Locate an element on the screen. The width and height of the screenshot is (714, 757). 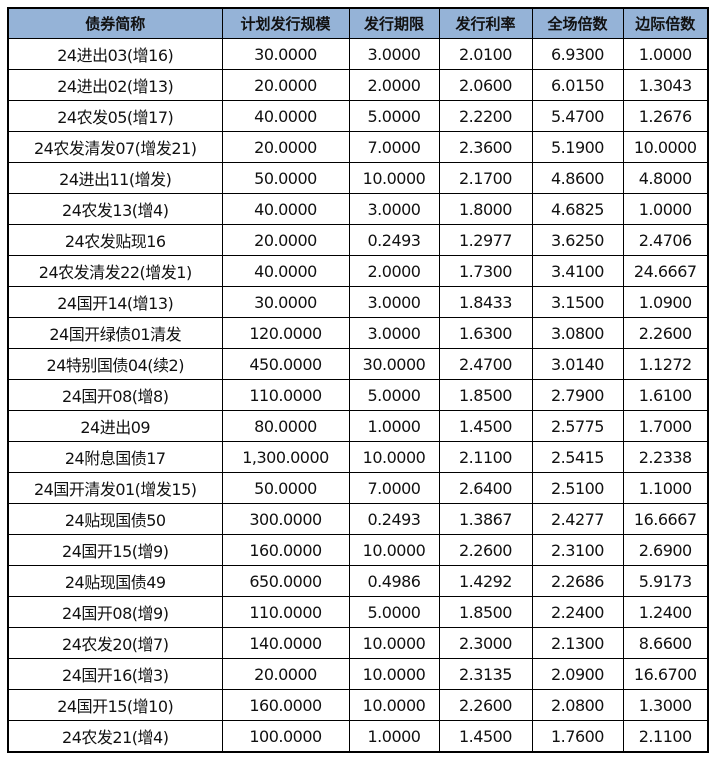
cell-bond-name: 24农发20(增7) is located at coordinates (115, 643).